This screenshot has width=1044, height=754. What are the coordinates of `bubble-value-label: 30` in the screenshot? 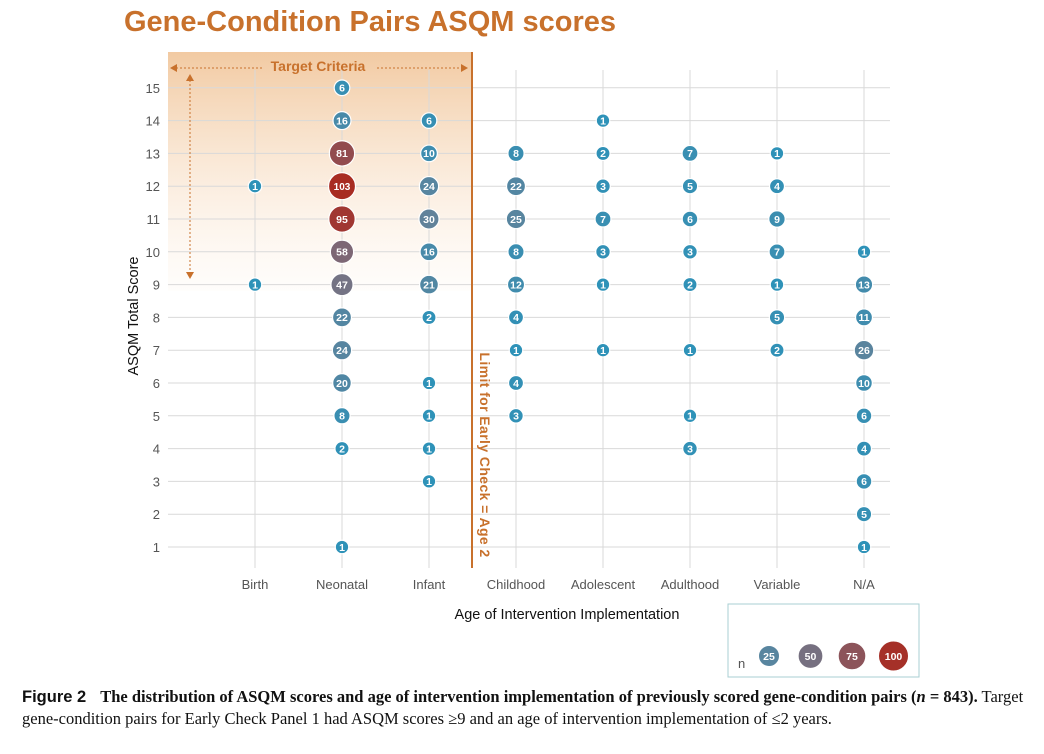 It's located at (429, 220).